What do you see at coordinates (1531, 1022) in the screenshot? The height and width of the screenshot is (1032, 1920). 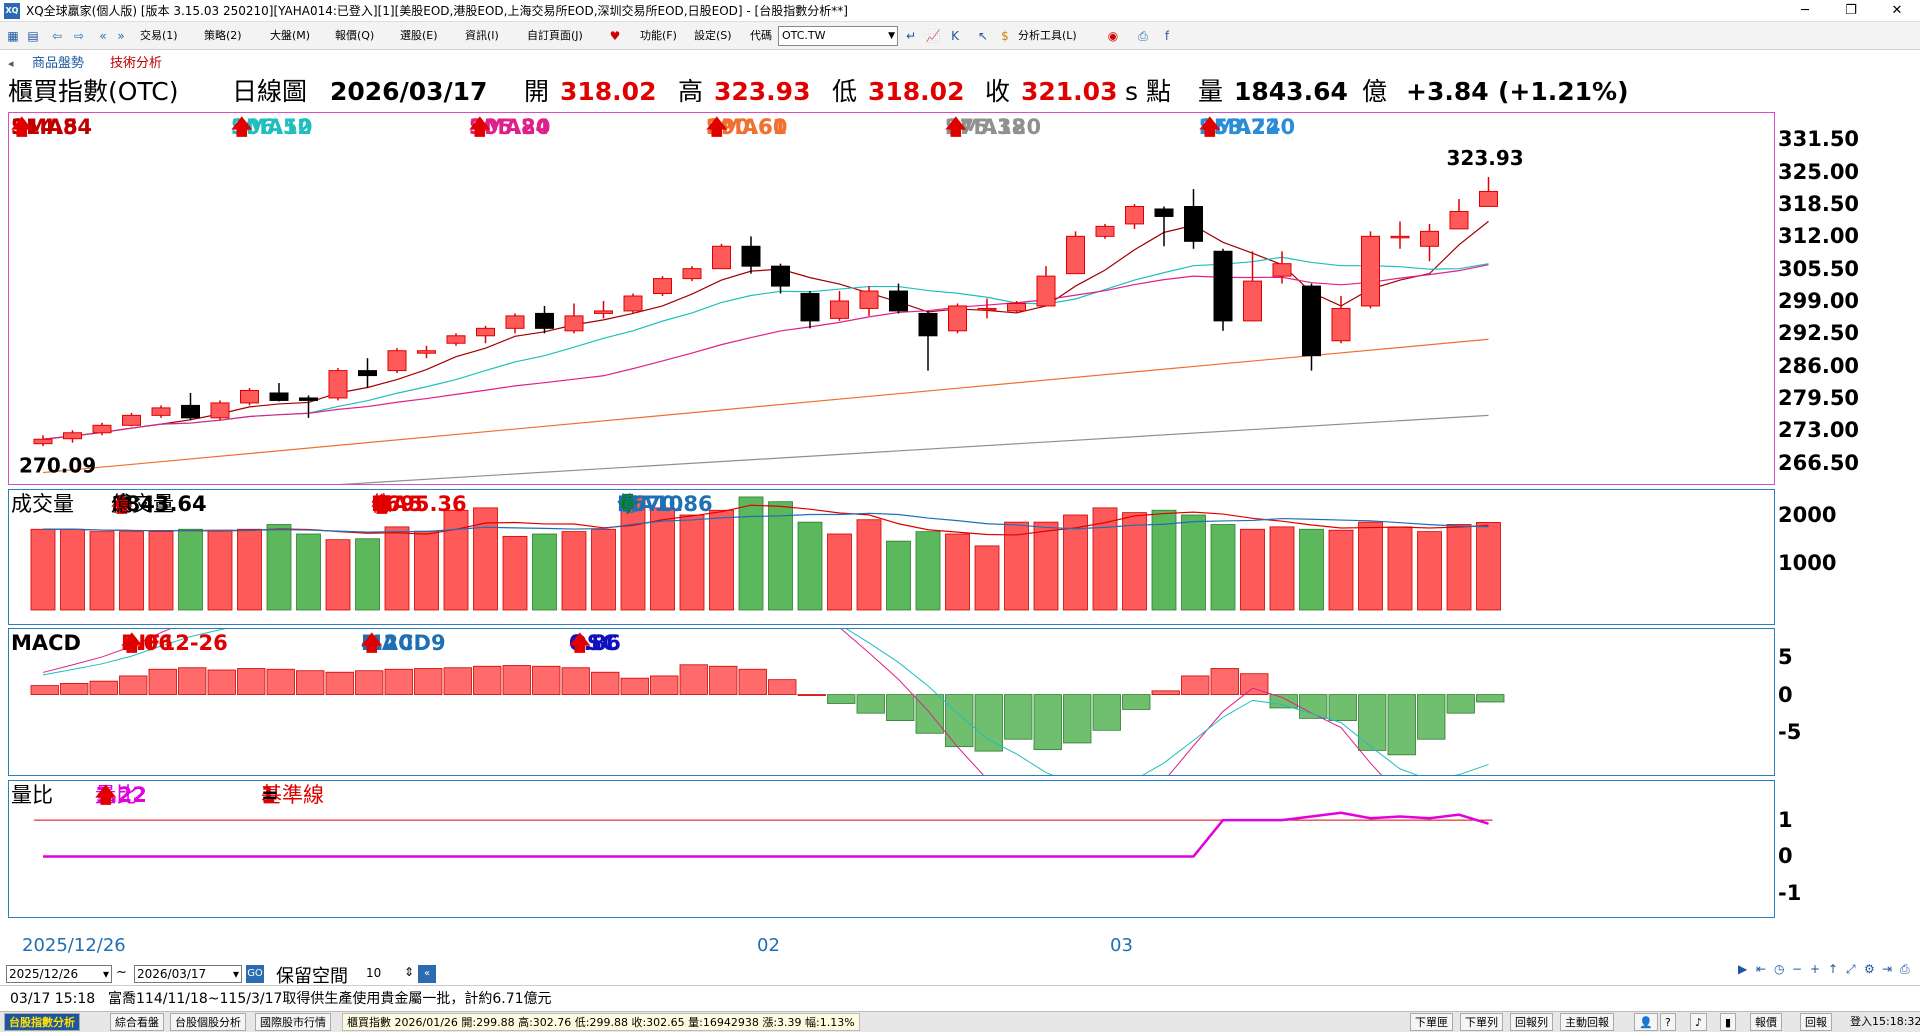 I see `task-report-row: 回報列` at bounding box center [1531, 1022].